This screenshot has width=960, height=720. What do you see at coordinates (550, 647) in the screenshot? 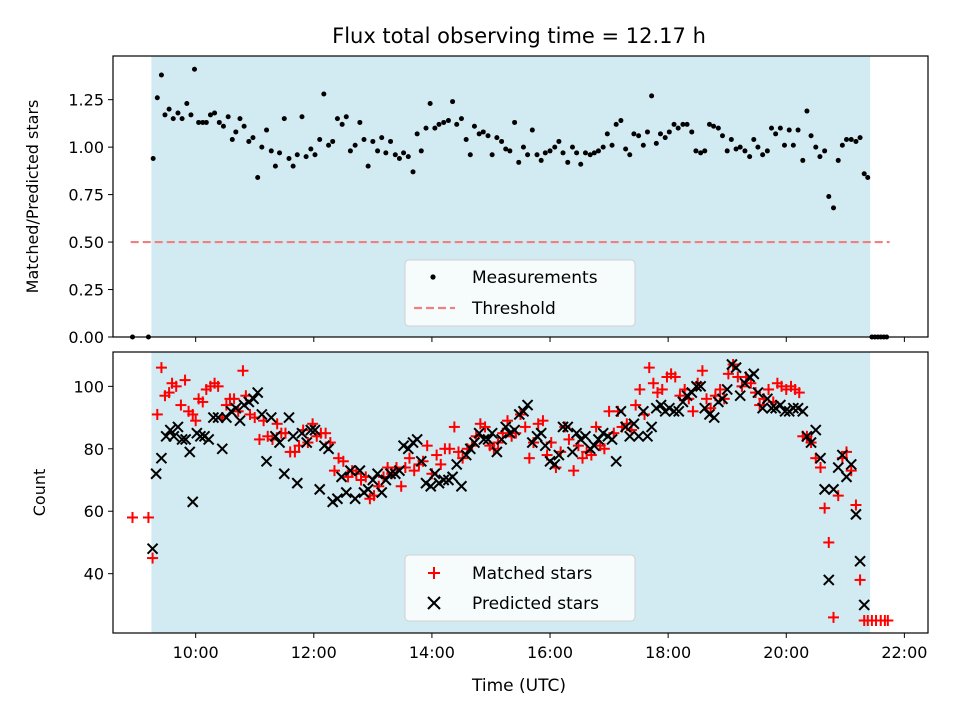
I see `x-axis-bottom: 10:00 12:00 14:00 16:00 18:00 20:00 22:00` at bounding box center [550, 647].